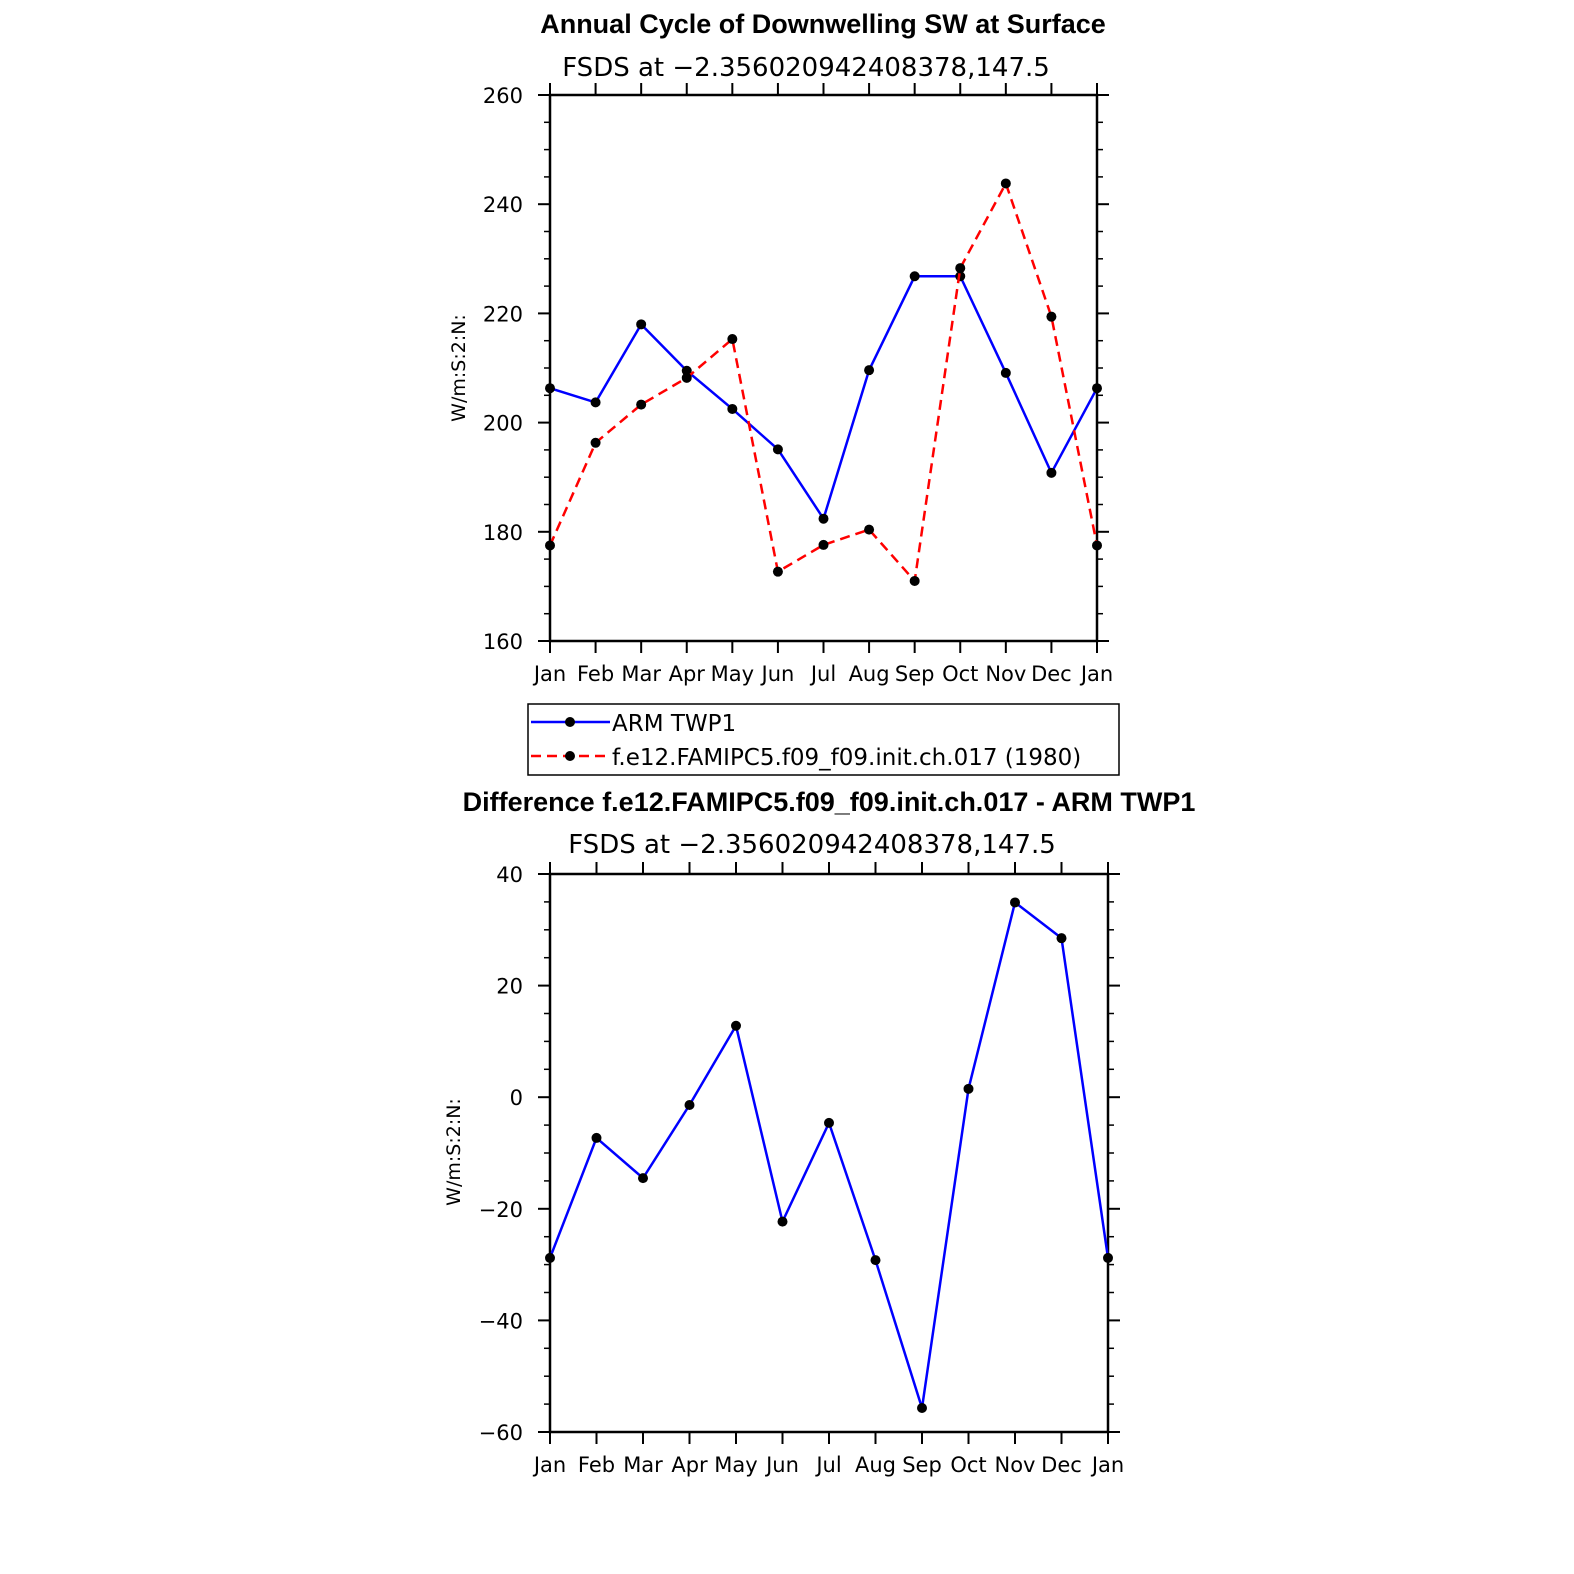 The image size is (1574, 1574). Describe the element at coordinates (503, 642) in the screenshot. I see `y-tick-label: 160` at that location.